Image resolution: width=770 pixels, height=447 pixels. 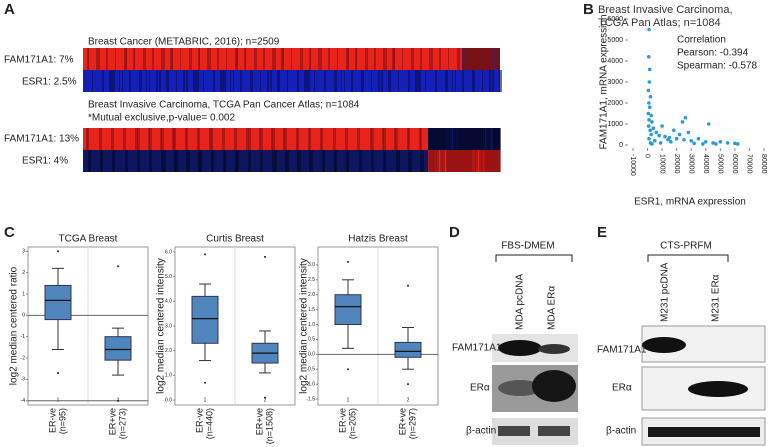 What do you see at coordinates (615, 124) in the screenshot?
I see `y-tick-label: 1000` at bounding box center [615, 124].